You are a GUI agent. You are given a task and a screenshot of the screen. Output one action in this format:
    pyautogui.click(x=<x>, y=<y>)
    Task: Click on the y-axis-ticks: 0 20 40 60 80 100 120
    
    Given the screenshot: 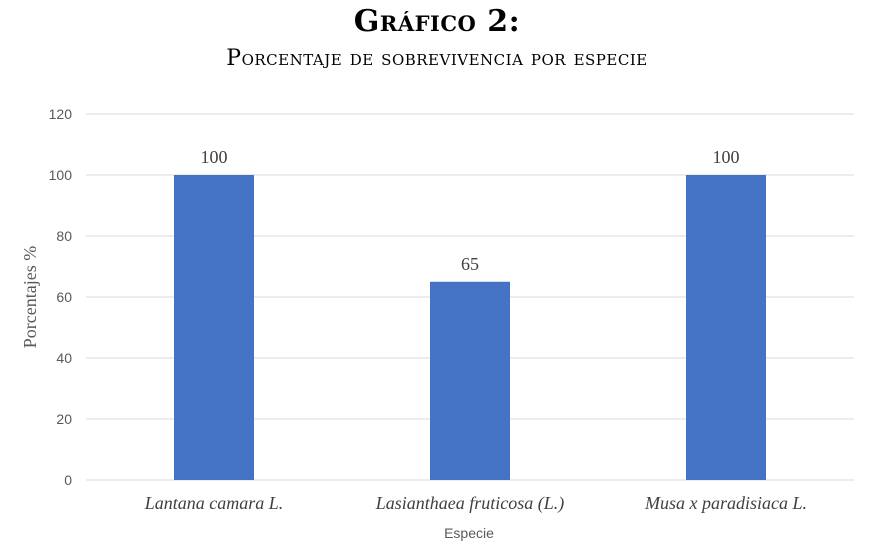 What is the action you would take?
    pyautogui.click(x=61, y=297)
    